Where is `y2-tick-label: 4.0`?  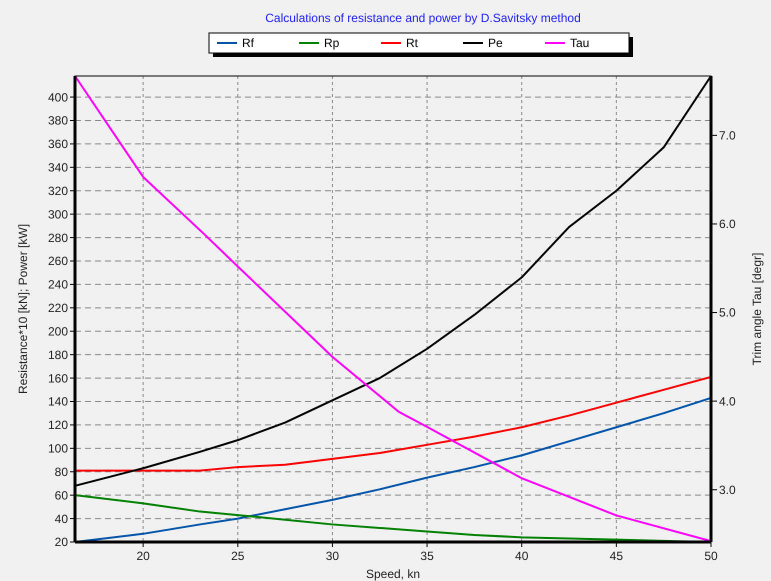
y2-tick-label: 4.0 is located at coordinates (727, 401).